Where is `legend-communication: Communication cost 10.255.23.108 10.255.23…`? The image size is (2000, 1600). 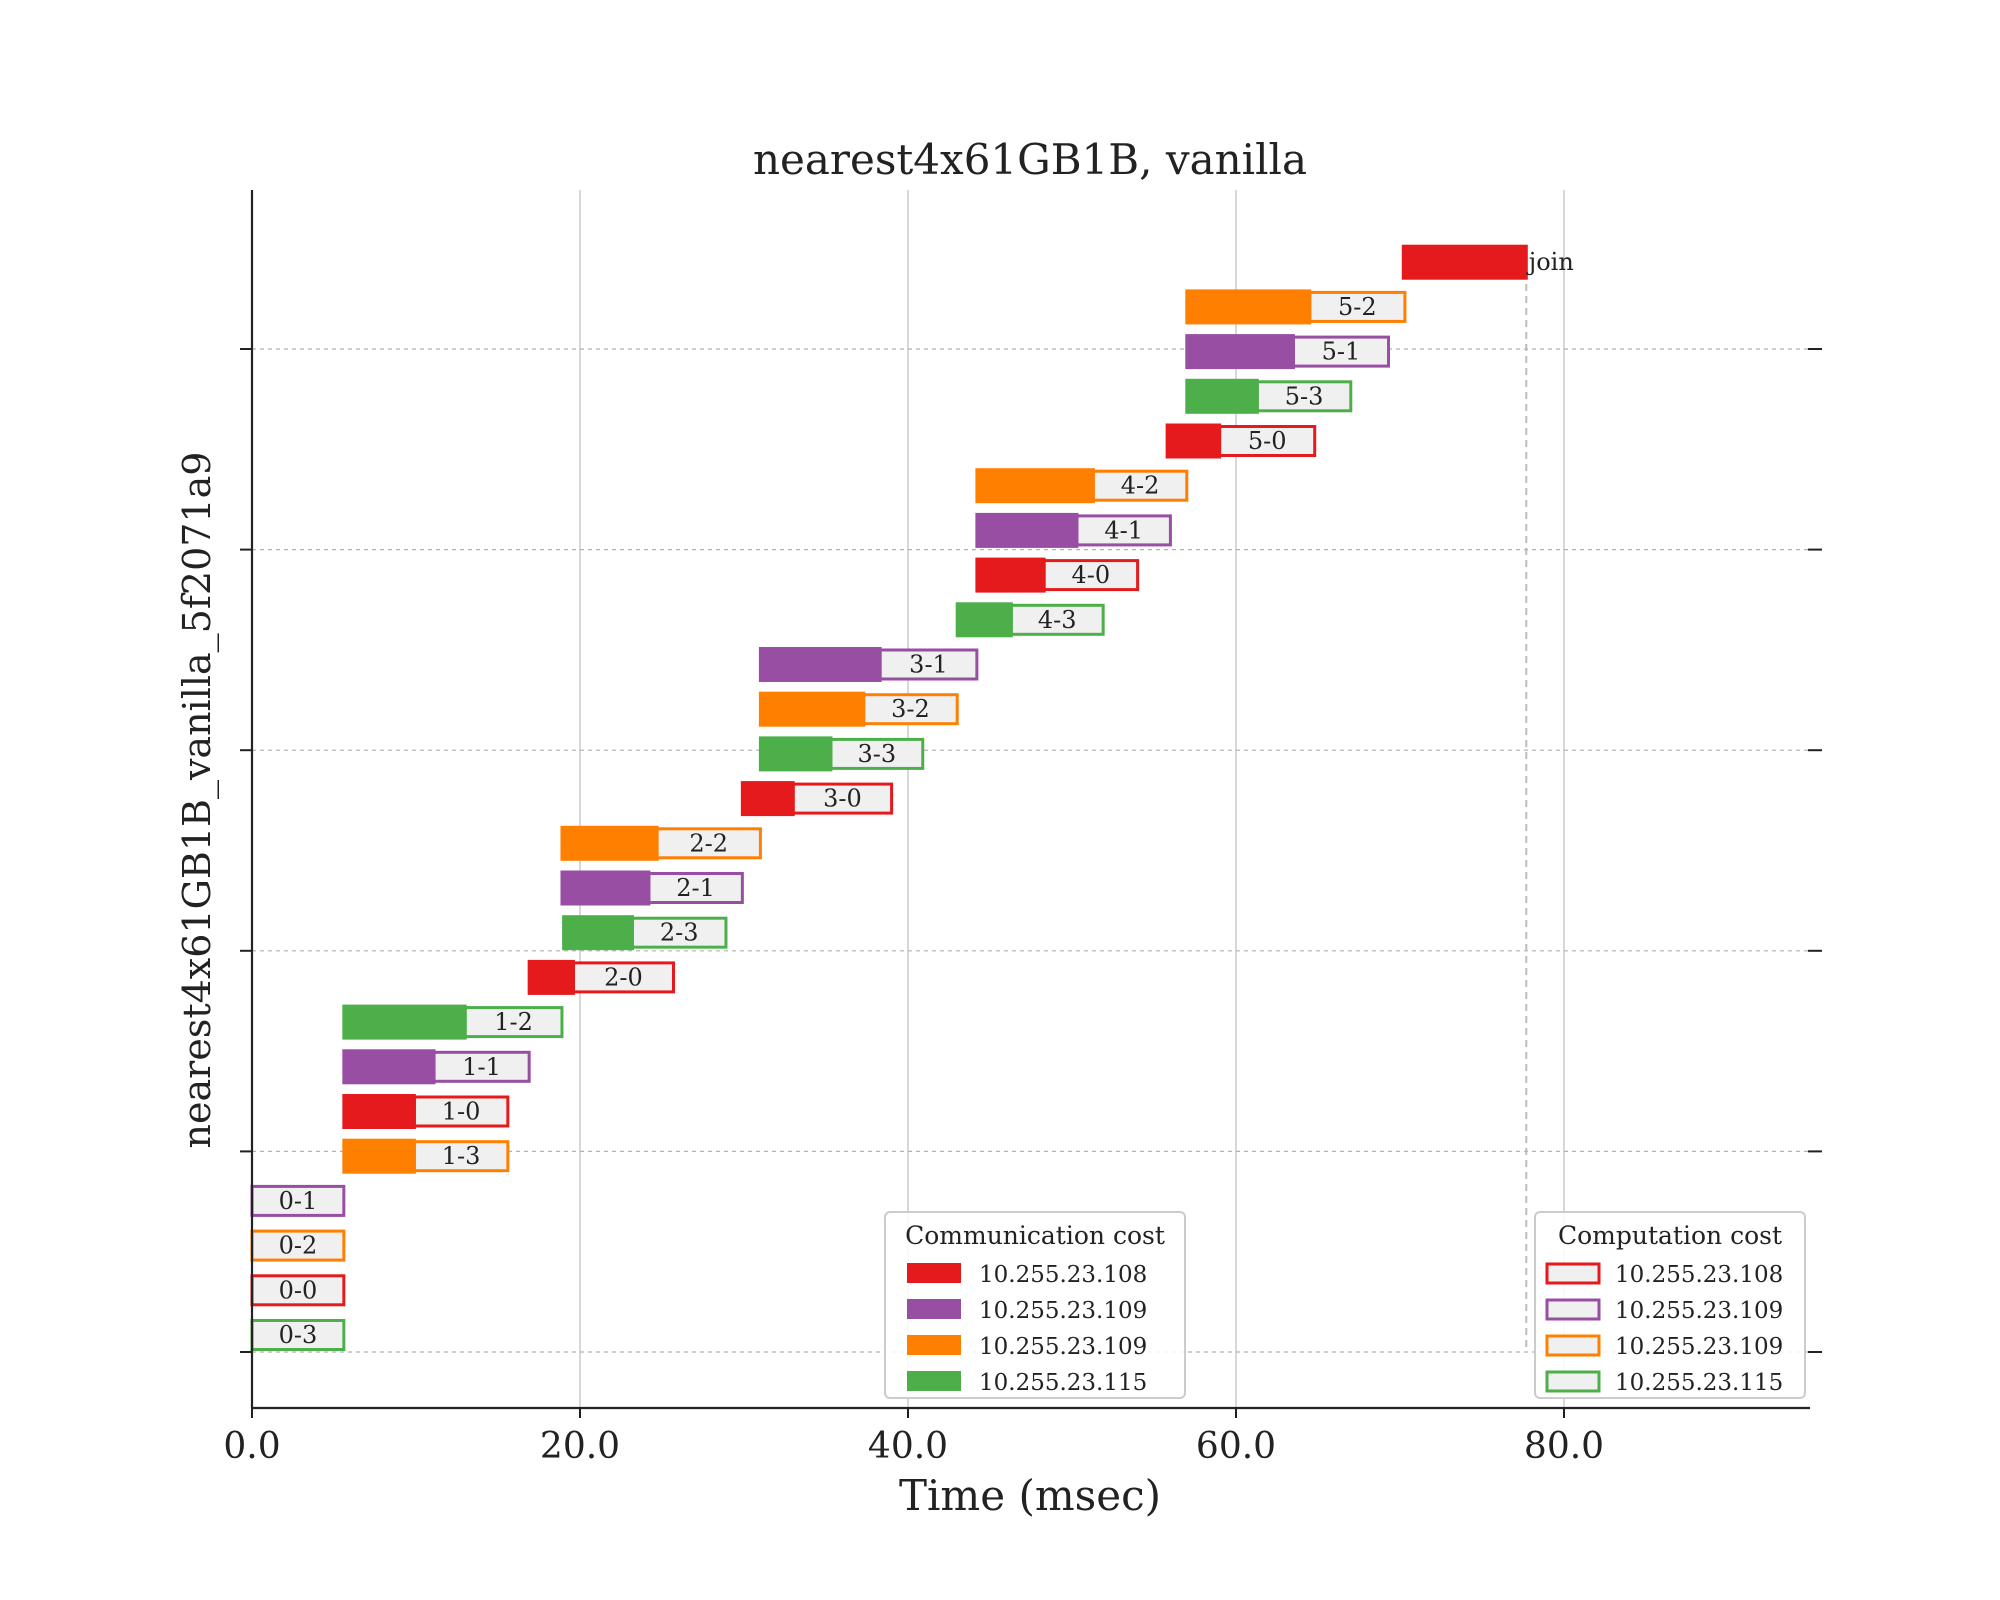
legend-communication: Communication cost 10.255.23.108 10.255.23… is located at coordinates (1035, 1305).